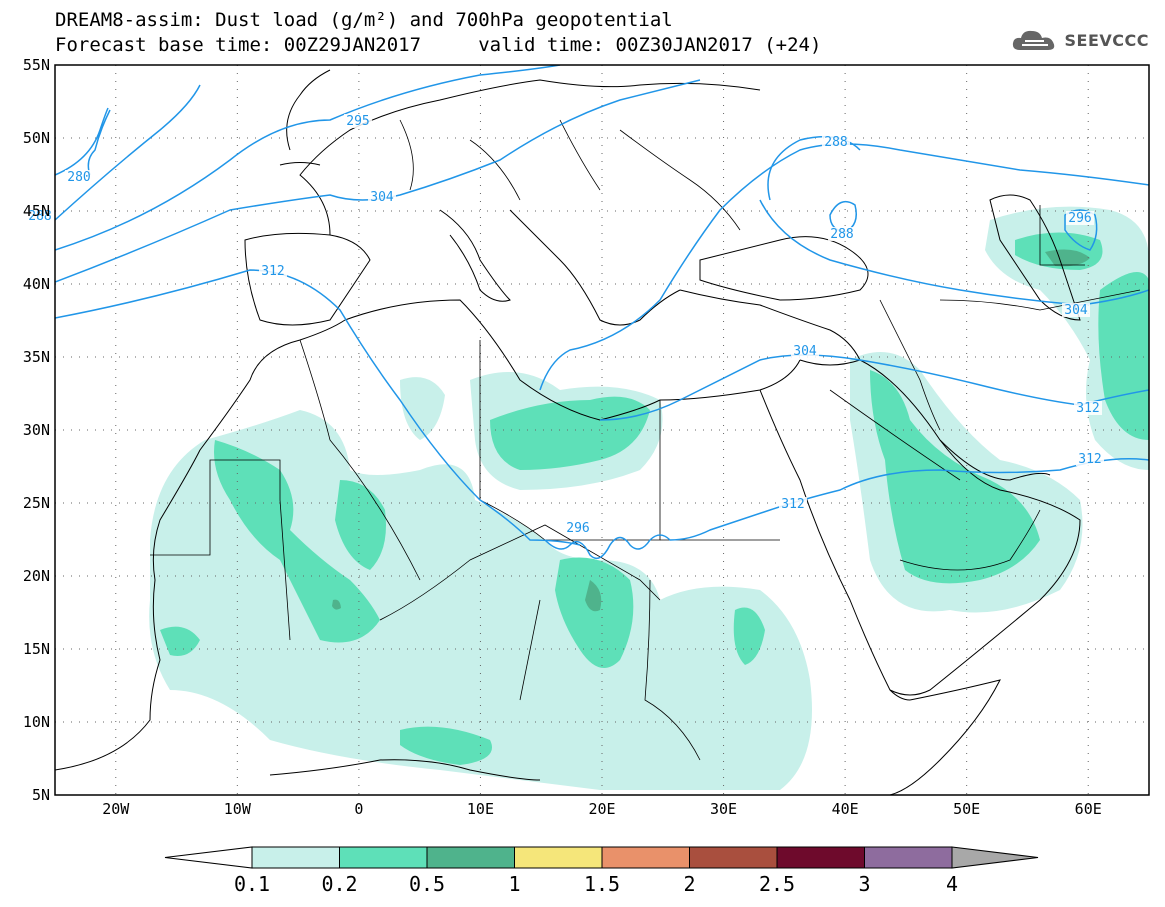  Describe the element at coordinates (475, 255) in the screenshot. I see `coastline-italy` at that location.